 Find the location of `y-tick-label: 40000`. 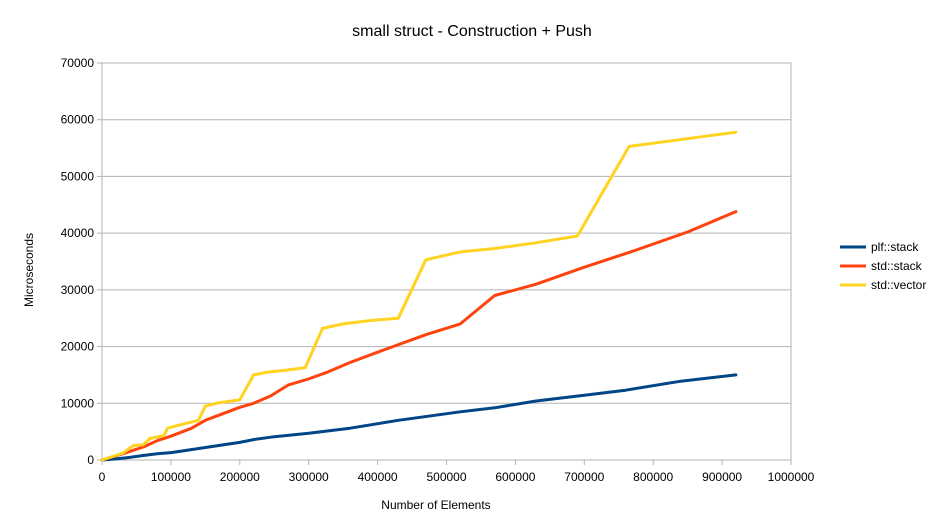

y-tick-label: 40000 is located at coordinates (78, 233).